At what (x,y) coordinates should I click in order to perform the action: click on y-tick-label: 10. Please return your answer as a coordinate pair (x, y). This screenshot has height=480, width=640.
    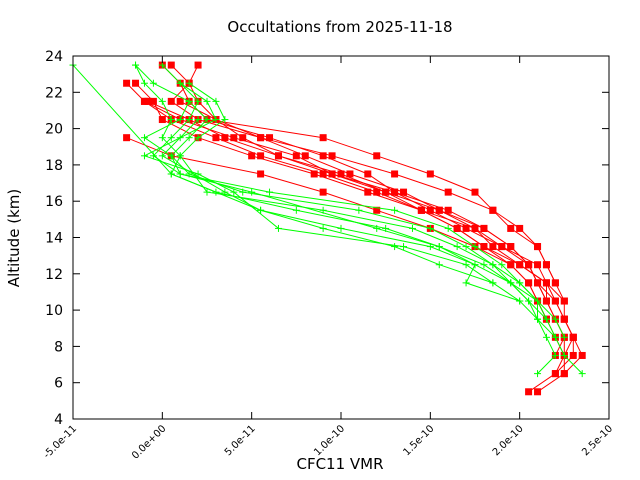
    Looking at the image, I should click on (54, 311).